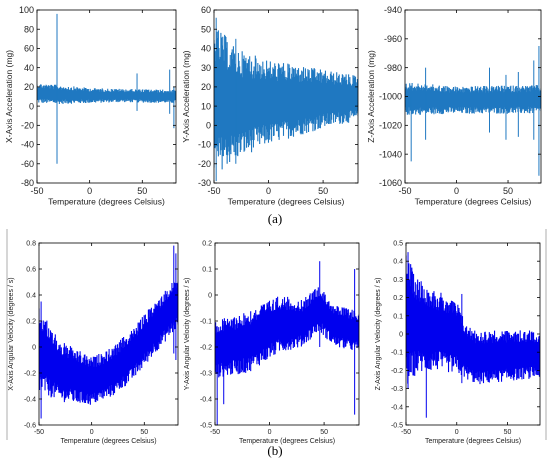 This screenshot has height=462, width=550. What do you see at coordinates (390, 97) in the screenshot?
I see `y-tick-label: -1000` at bounding box center [390, 97].